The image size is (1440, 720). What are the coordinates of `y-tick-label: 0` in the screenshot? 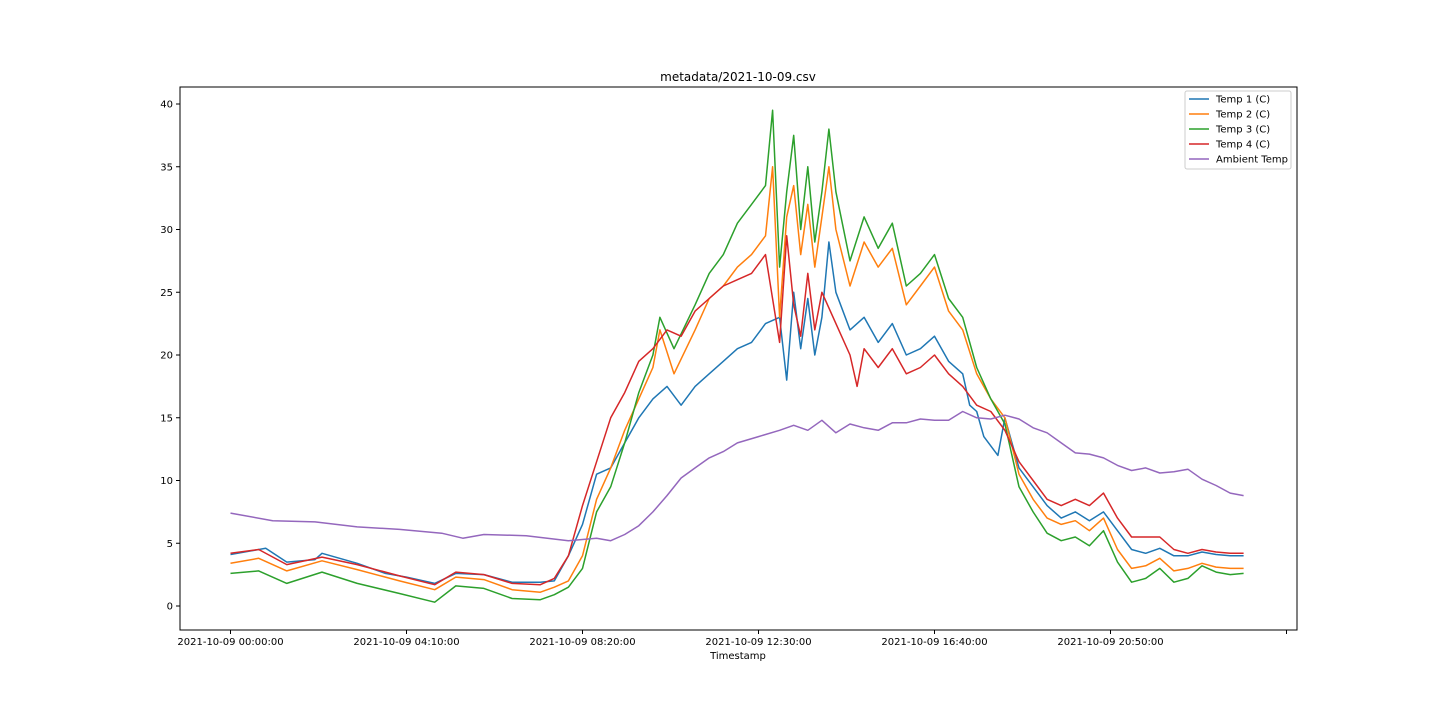 It's located at (170, 607).